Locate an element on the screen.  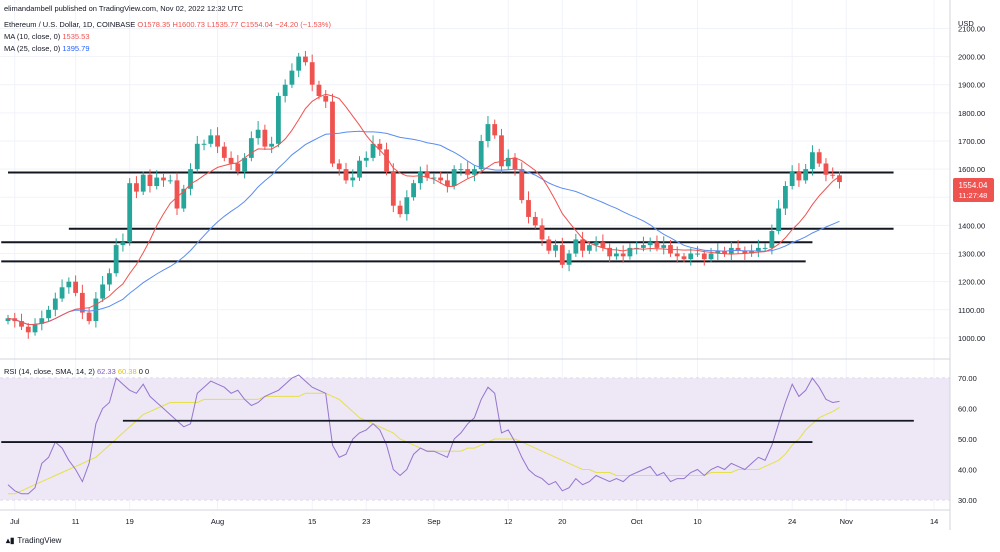
price-tag-price: 1554.04 is located at coordinates (973, 185).